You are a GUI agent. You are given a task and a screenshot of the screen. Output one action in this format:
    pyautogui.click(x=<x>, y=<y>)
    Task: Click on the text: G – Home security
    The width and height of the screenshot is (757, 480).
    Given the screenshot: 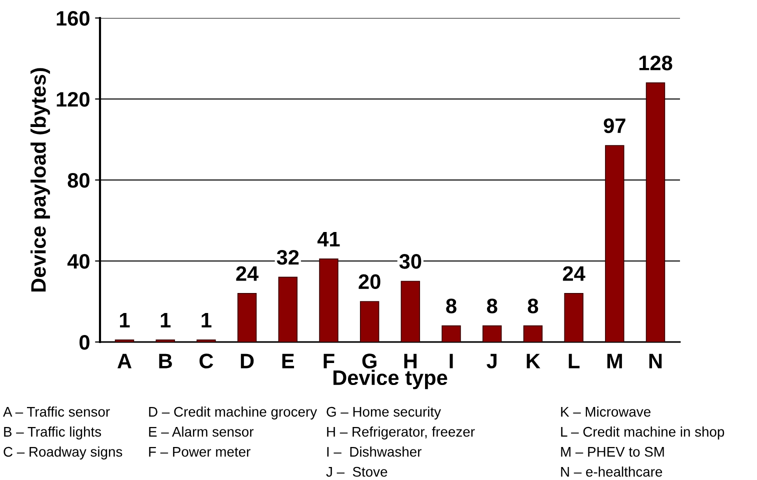 What is the action you would take?
    pyautogui.click(x=383, y=413)
    